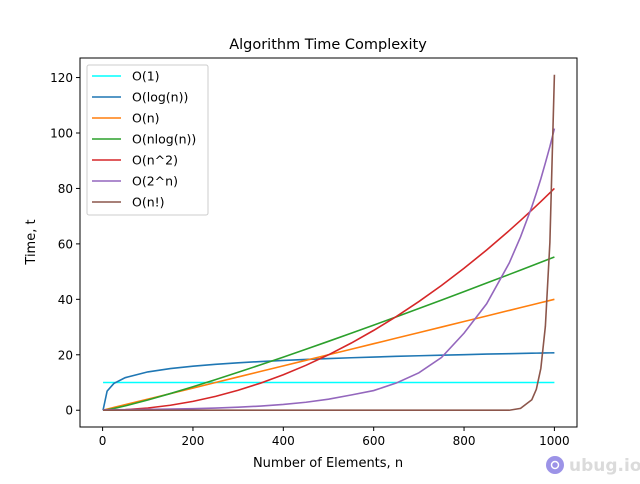 The width and height of the screenshot is (640, 484). I want to click on y-tick-label: 120, so click(61, 78).